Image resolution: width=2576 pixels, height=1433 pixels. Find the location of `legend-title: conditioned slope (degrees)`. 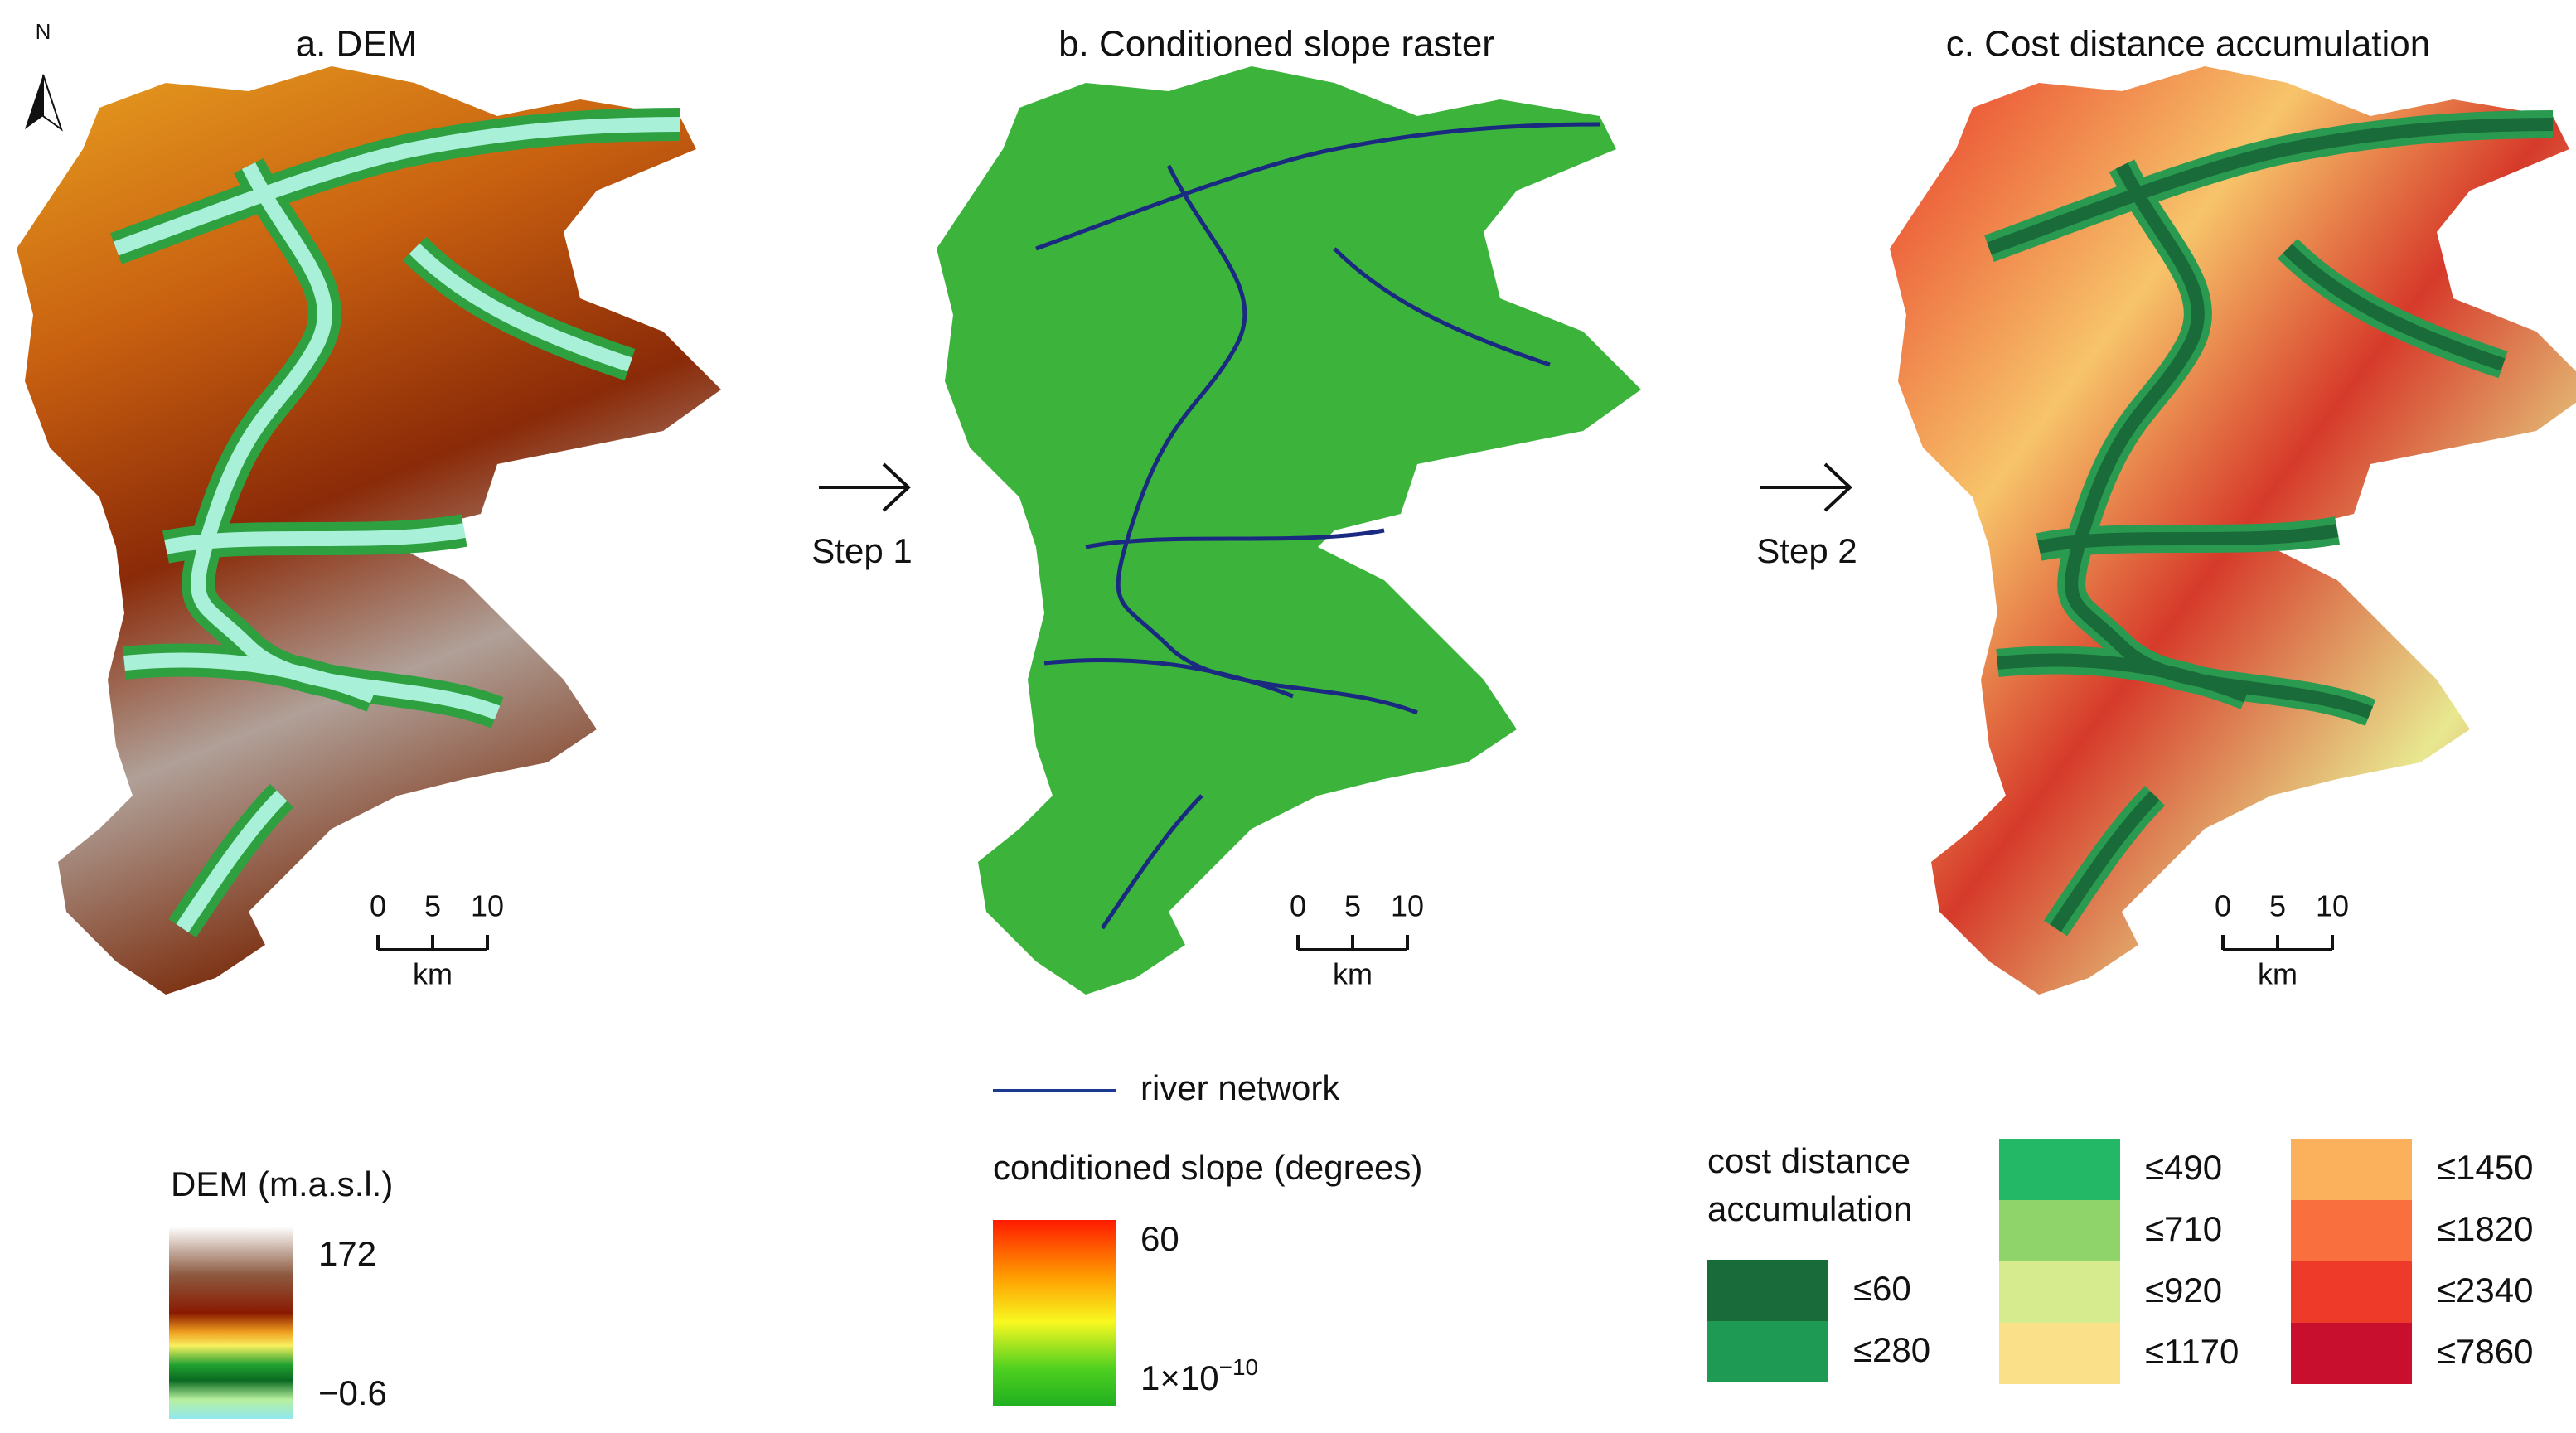

legend-title: conditioned slope (degrees) is located at coordinates (1207, 1167).